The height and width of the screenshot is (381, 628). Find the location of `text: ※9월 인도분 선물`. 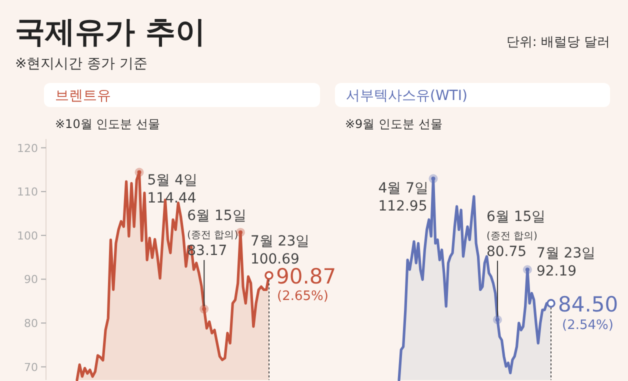

text: ※9월 인도분 선물 is located at coordinates (393, 124).